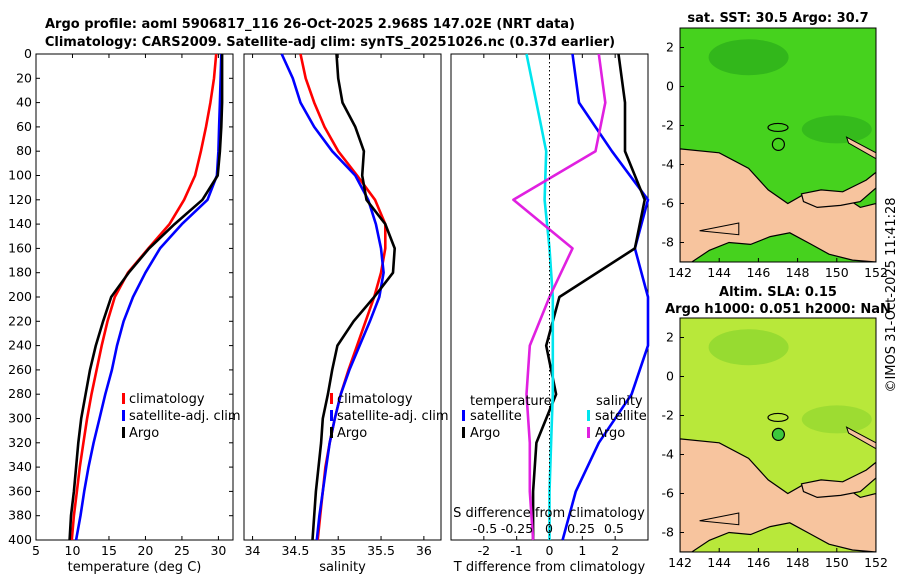 The image size is (900, 580). I want to click on y-tick-label: 280, so click(20, 393).